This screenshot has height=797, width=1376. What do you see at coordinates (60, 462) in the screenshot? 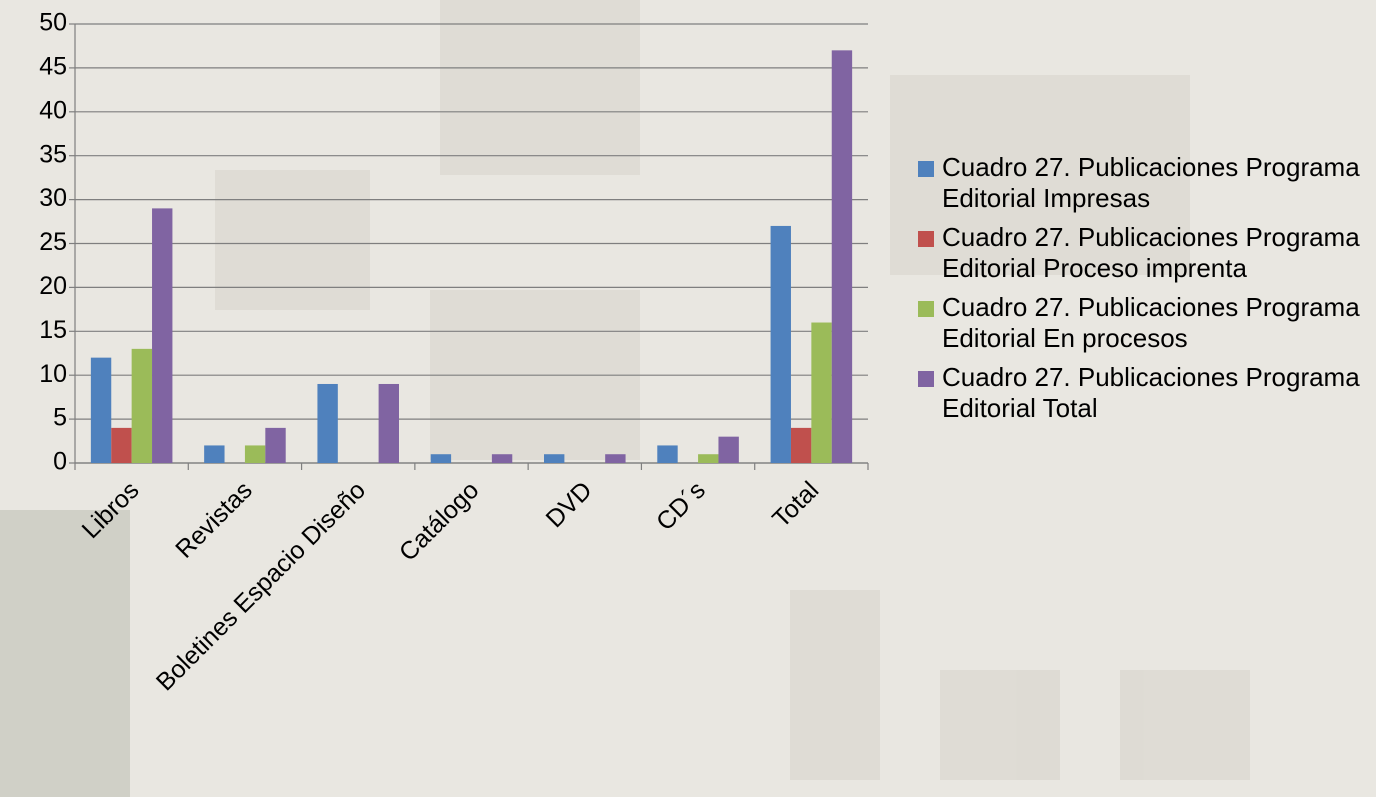
I see `y-tick-label: 0` at bounding box center [60, 462].